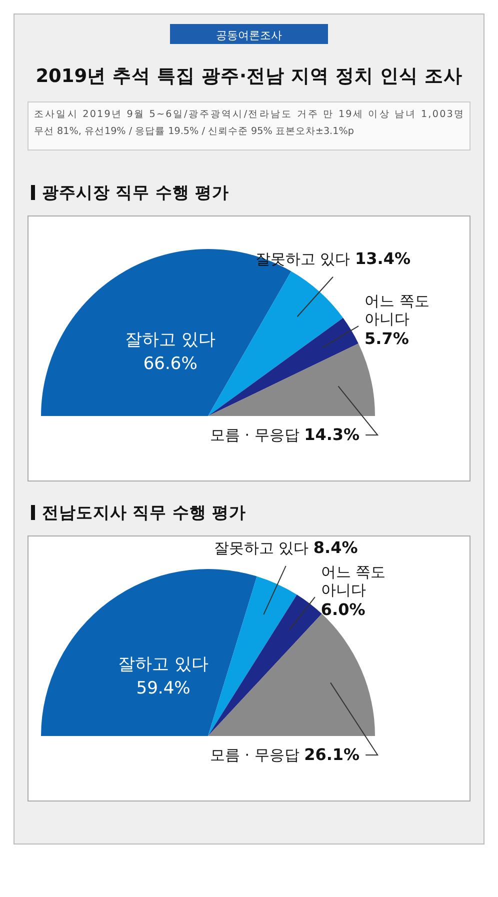  I want to click on text: 공동여론조사, so click(249, 35).